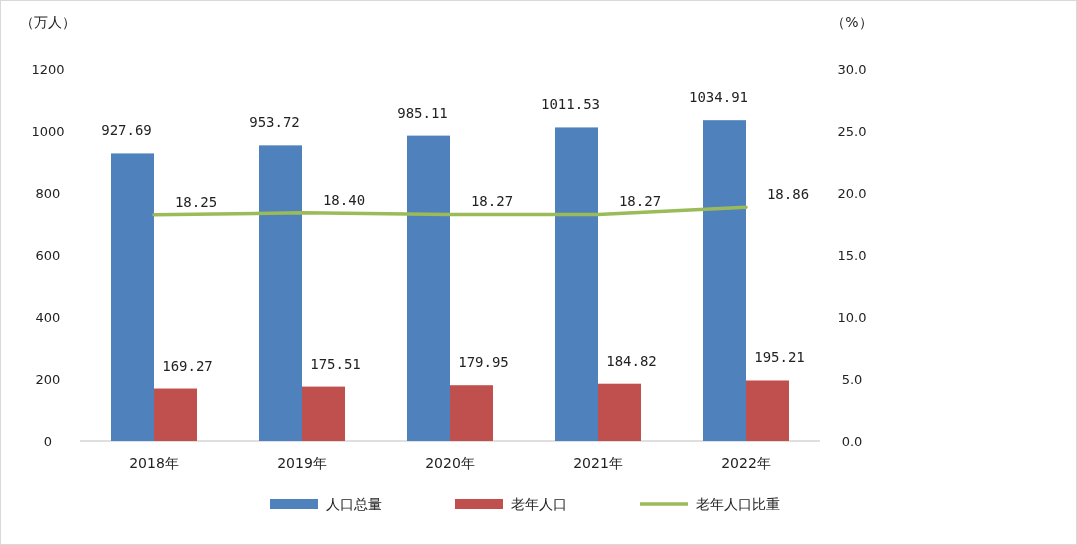 The width and height of the screenshot is (1077, 545). What do you see at coordinates (779, 357) in the screenshot?
I see `data-label: 195.21` at bounding box center [779, 357].